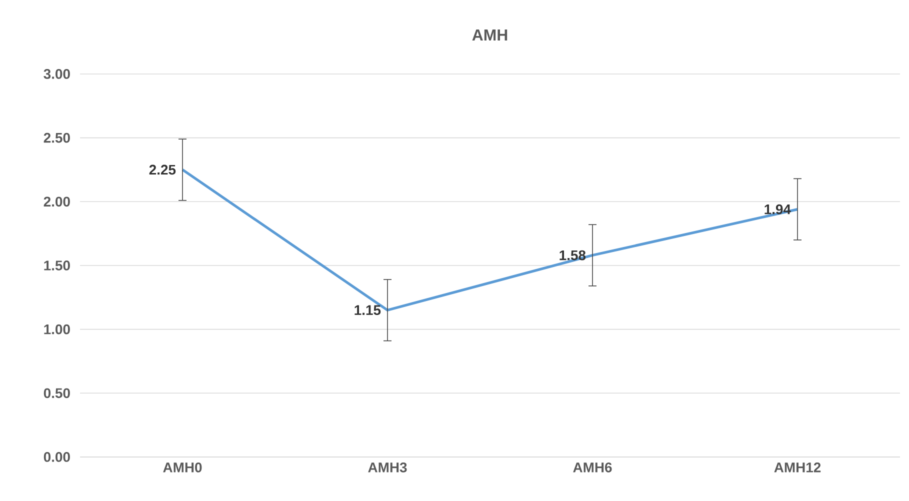  Describe the element at coordinates (387, 467) in the screenshot. I see `x-tick-label: AMH3` at that location.